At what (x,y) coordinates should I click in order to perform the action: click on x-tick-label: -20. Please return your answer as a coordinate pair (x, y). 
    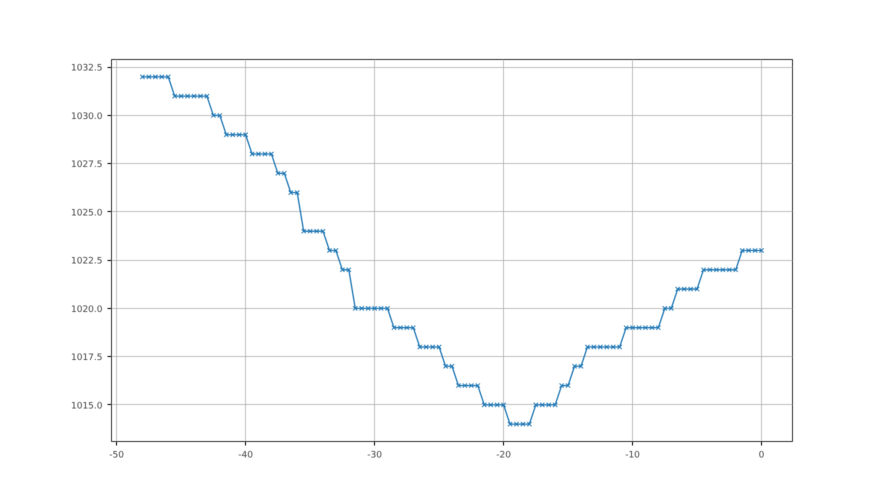
    Looking at the image, I should click on (504, 455).